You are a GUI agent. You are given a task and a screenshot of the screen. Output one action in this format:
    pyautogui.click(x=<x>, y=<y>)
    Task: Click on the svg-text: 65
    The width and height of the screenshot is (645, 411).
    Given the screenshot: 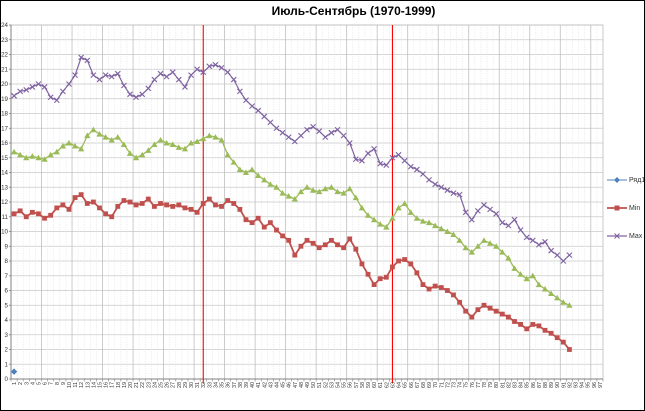 What is the action you would take?
    pyautogui.click(x=406, y=385)
    